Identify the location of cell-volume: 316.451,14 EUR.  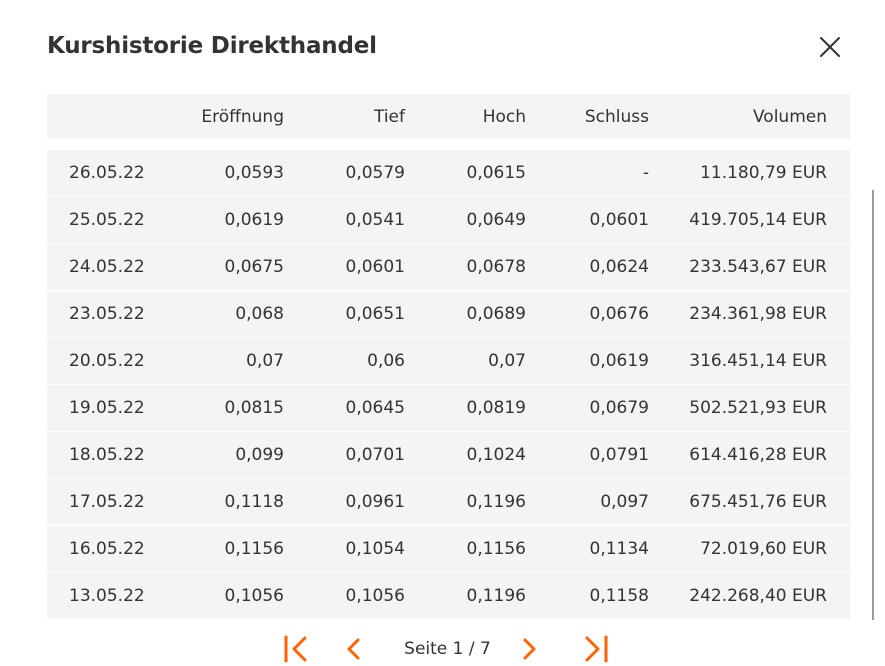
(758, 361).